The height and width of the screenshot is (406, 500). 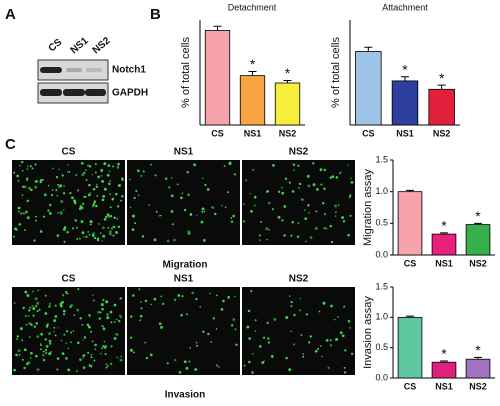 What do you see at coordinates (252, 7) in the screenshot?
I see `chart-title: Detachment` at bounding box center [252, 7].